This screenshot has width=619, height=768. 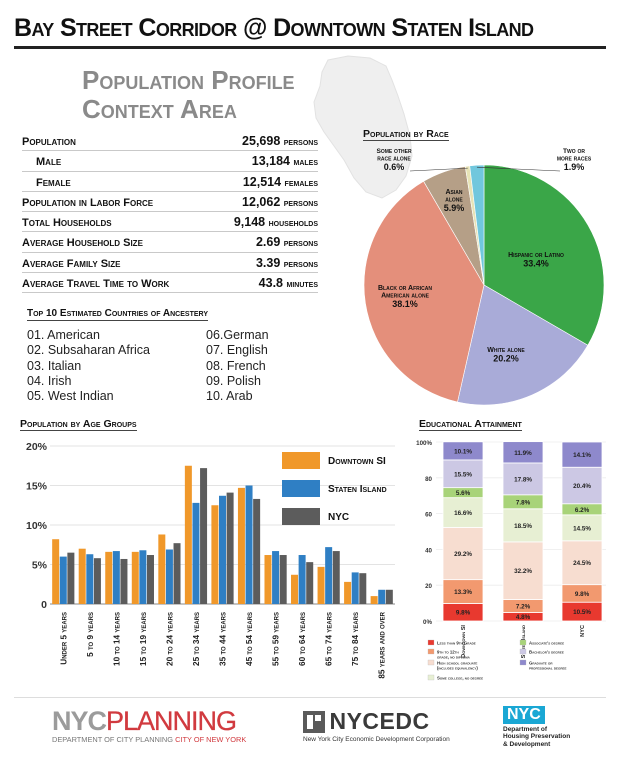 I want to click on hpd-nyc-mark: NYC, so click(x=524, y=715).